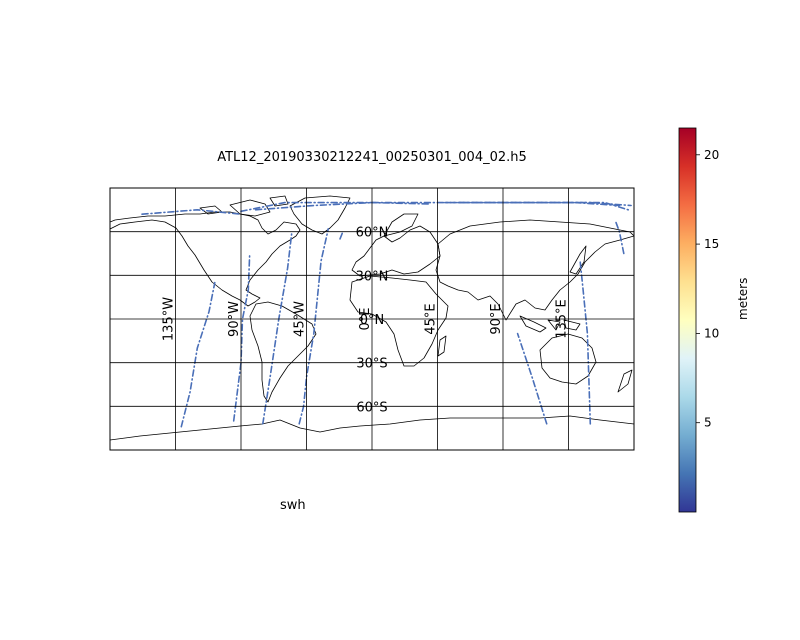 The image size is (800, 640). I want to click on colorbar-ticks: 5 10 15 20, so click(707, 289).